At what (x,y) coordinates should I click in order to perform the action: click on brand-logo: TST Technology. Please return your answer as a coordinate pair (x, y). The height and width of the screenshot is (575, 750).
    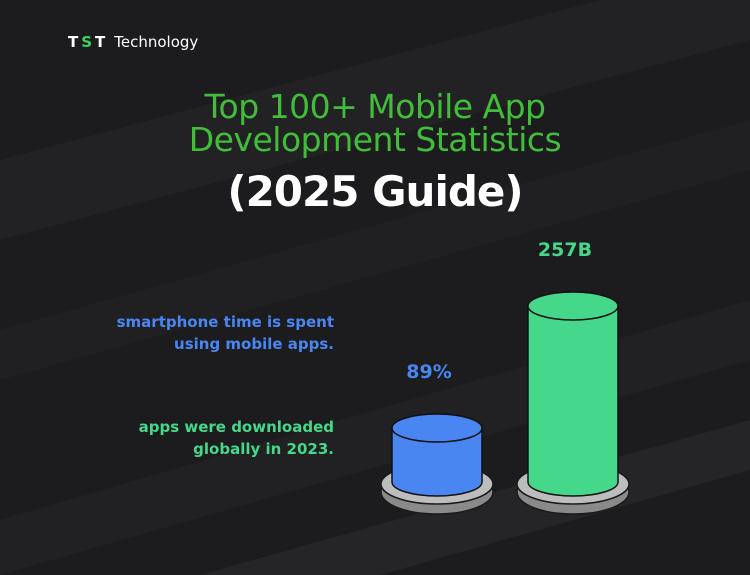
    Looking at the image, I should click on (133, 42).